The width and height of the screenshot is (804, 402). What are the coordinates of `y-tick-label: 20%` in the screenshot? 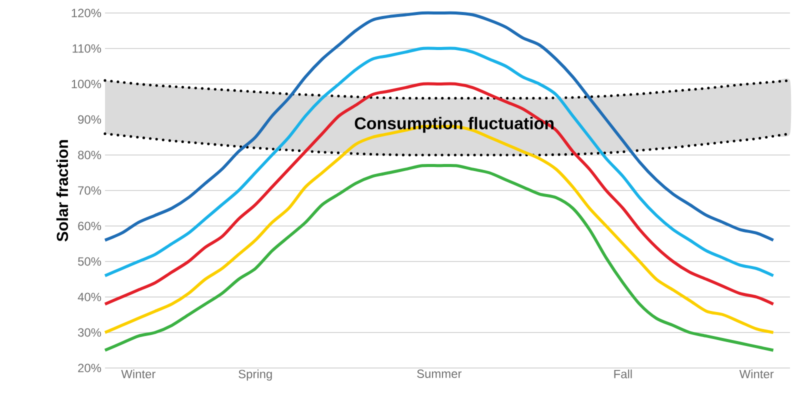 It's located at (90, 368).